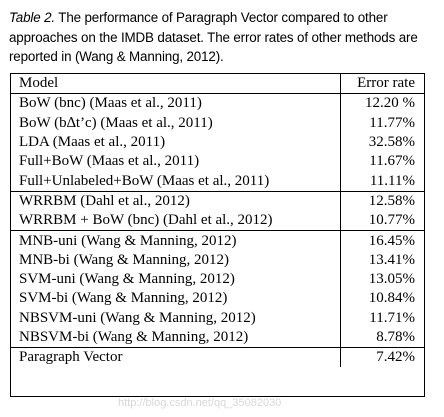 The height and width of the screenshot is (417, 444). Describe the element at coordinates (137, 317) in the screenshot. I see `model-cell: NBSVM-uni (Wang & Manning, 2012)` at that location.